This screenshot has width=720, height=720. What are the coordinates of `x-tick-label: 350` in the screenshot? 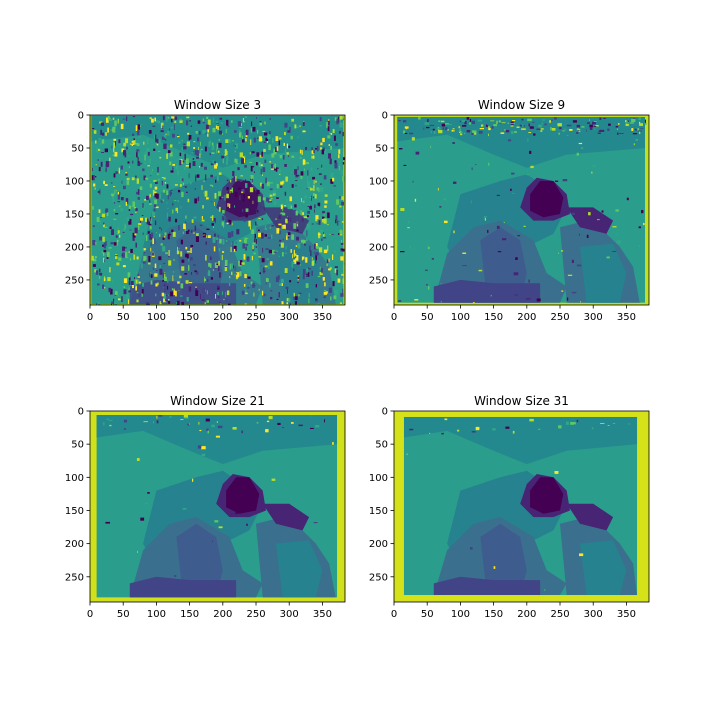 It's located at (322, 317).